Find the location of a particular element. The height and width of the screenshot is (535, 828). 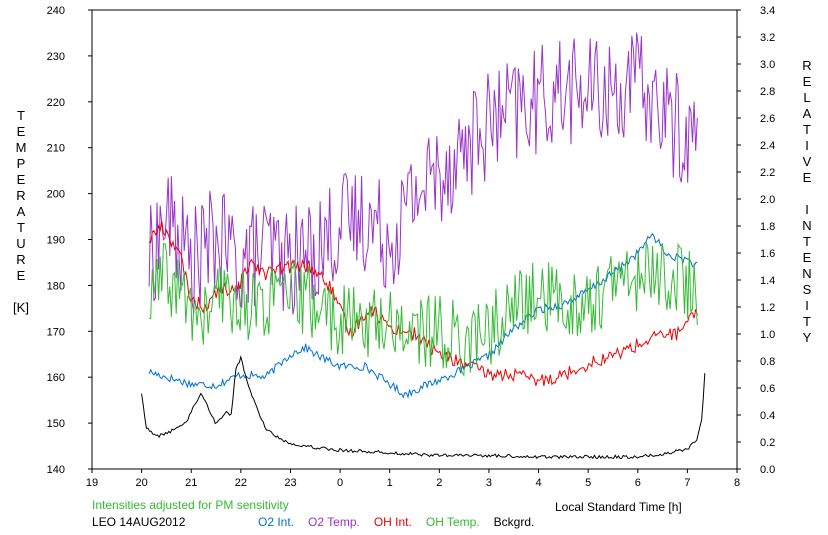

legend-item: OH Int. is located at coordinates (392, 522).